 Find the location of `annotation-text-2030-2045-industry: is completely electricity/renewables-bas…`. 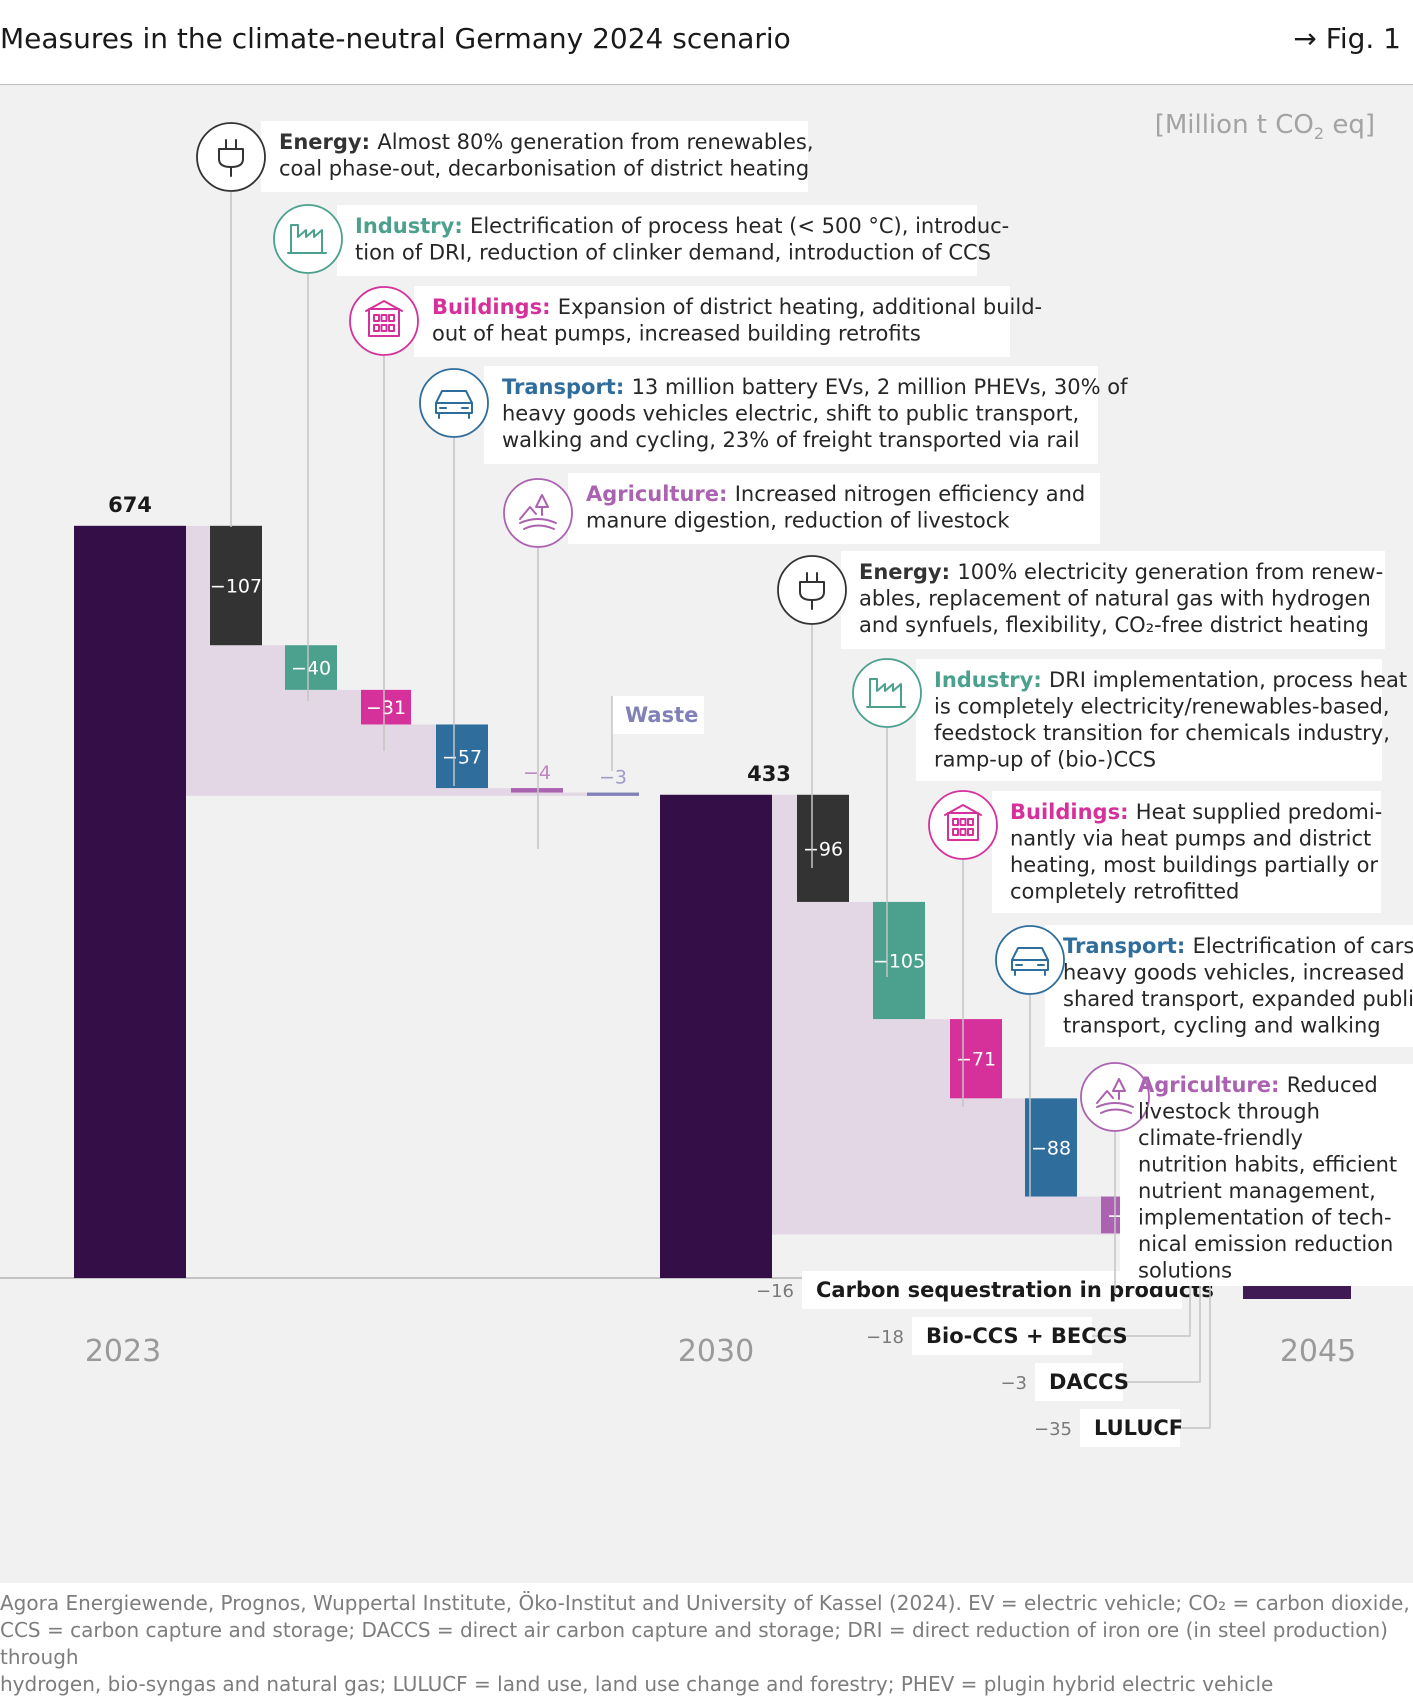

annotation-text-2030-2045-industry: is completely electricity/renewables-bas… is located at coordinates (1162, 707).